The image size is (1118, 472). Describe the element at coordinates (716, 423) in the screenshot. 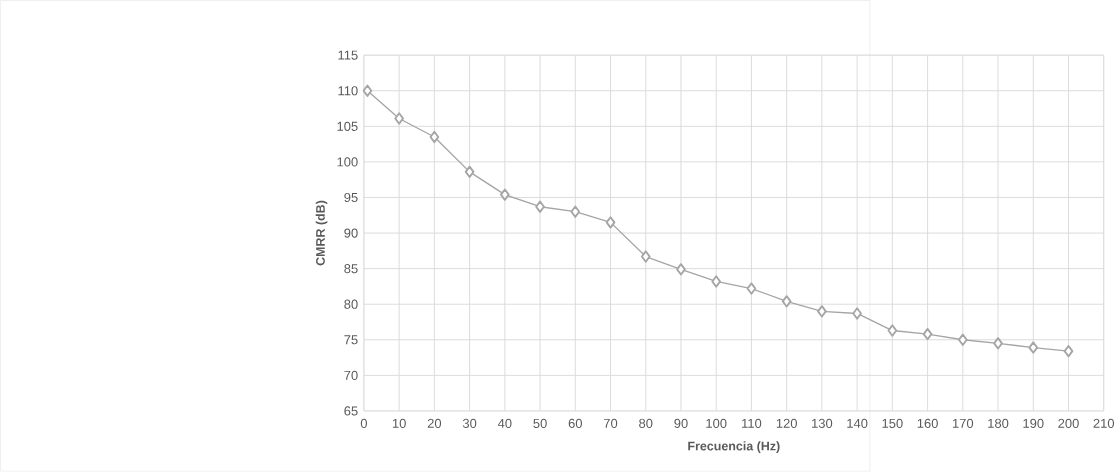

I see `x-tick-label: 100` at that location.